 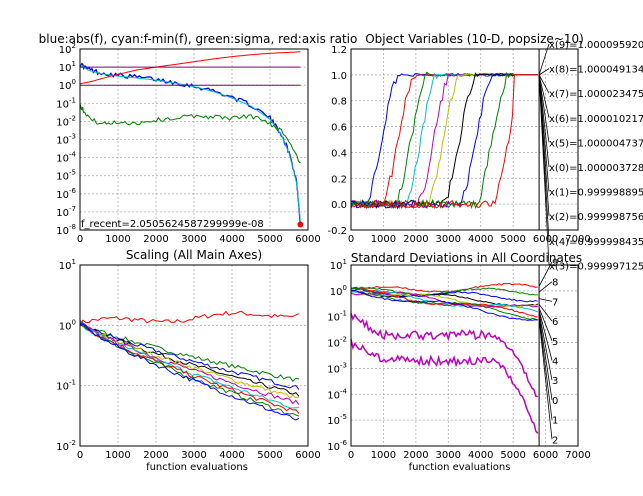 I want to click on final-point-marker, so click(x=300, y=224).